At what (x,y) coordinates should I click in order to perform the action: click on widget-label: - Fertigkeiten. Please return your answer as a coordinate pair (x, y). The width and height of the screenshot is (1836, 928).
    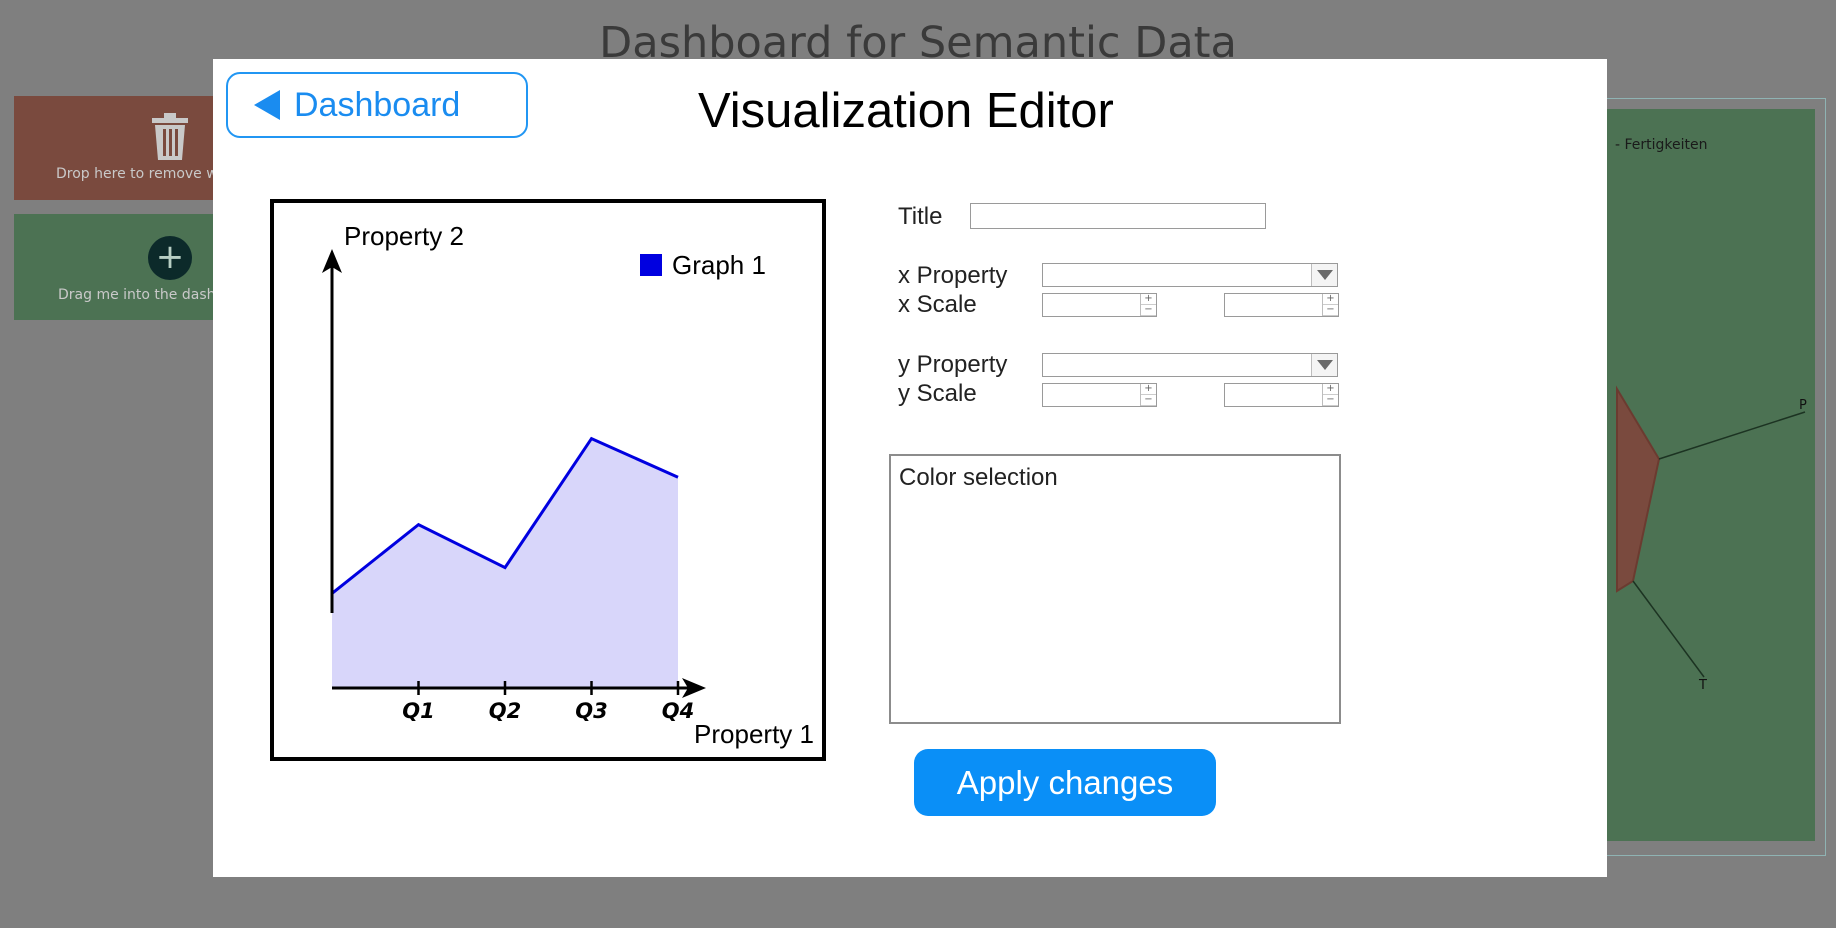
    Looking at the image, I should click on (1661, 145).